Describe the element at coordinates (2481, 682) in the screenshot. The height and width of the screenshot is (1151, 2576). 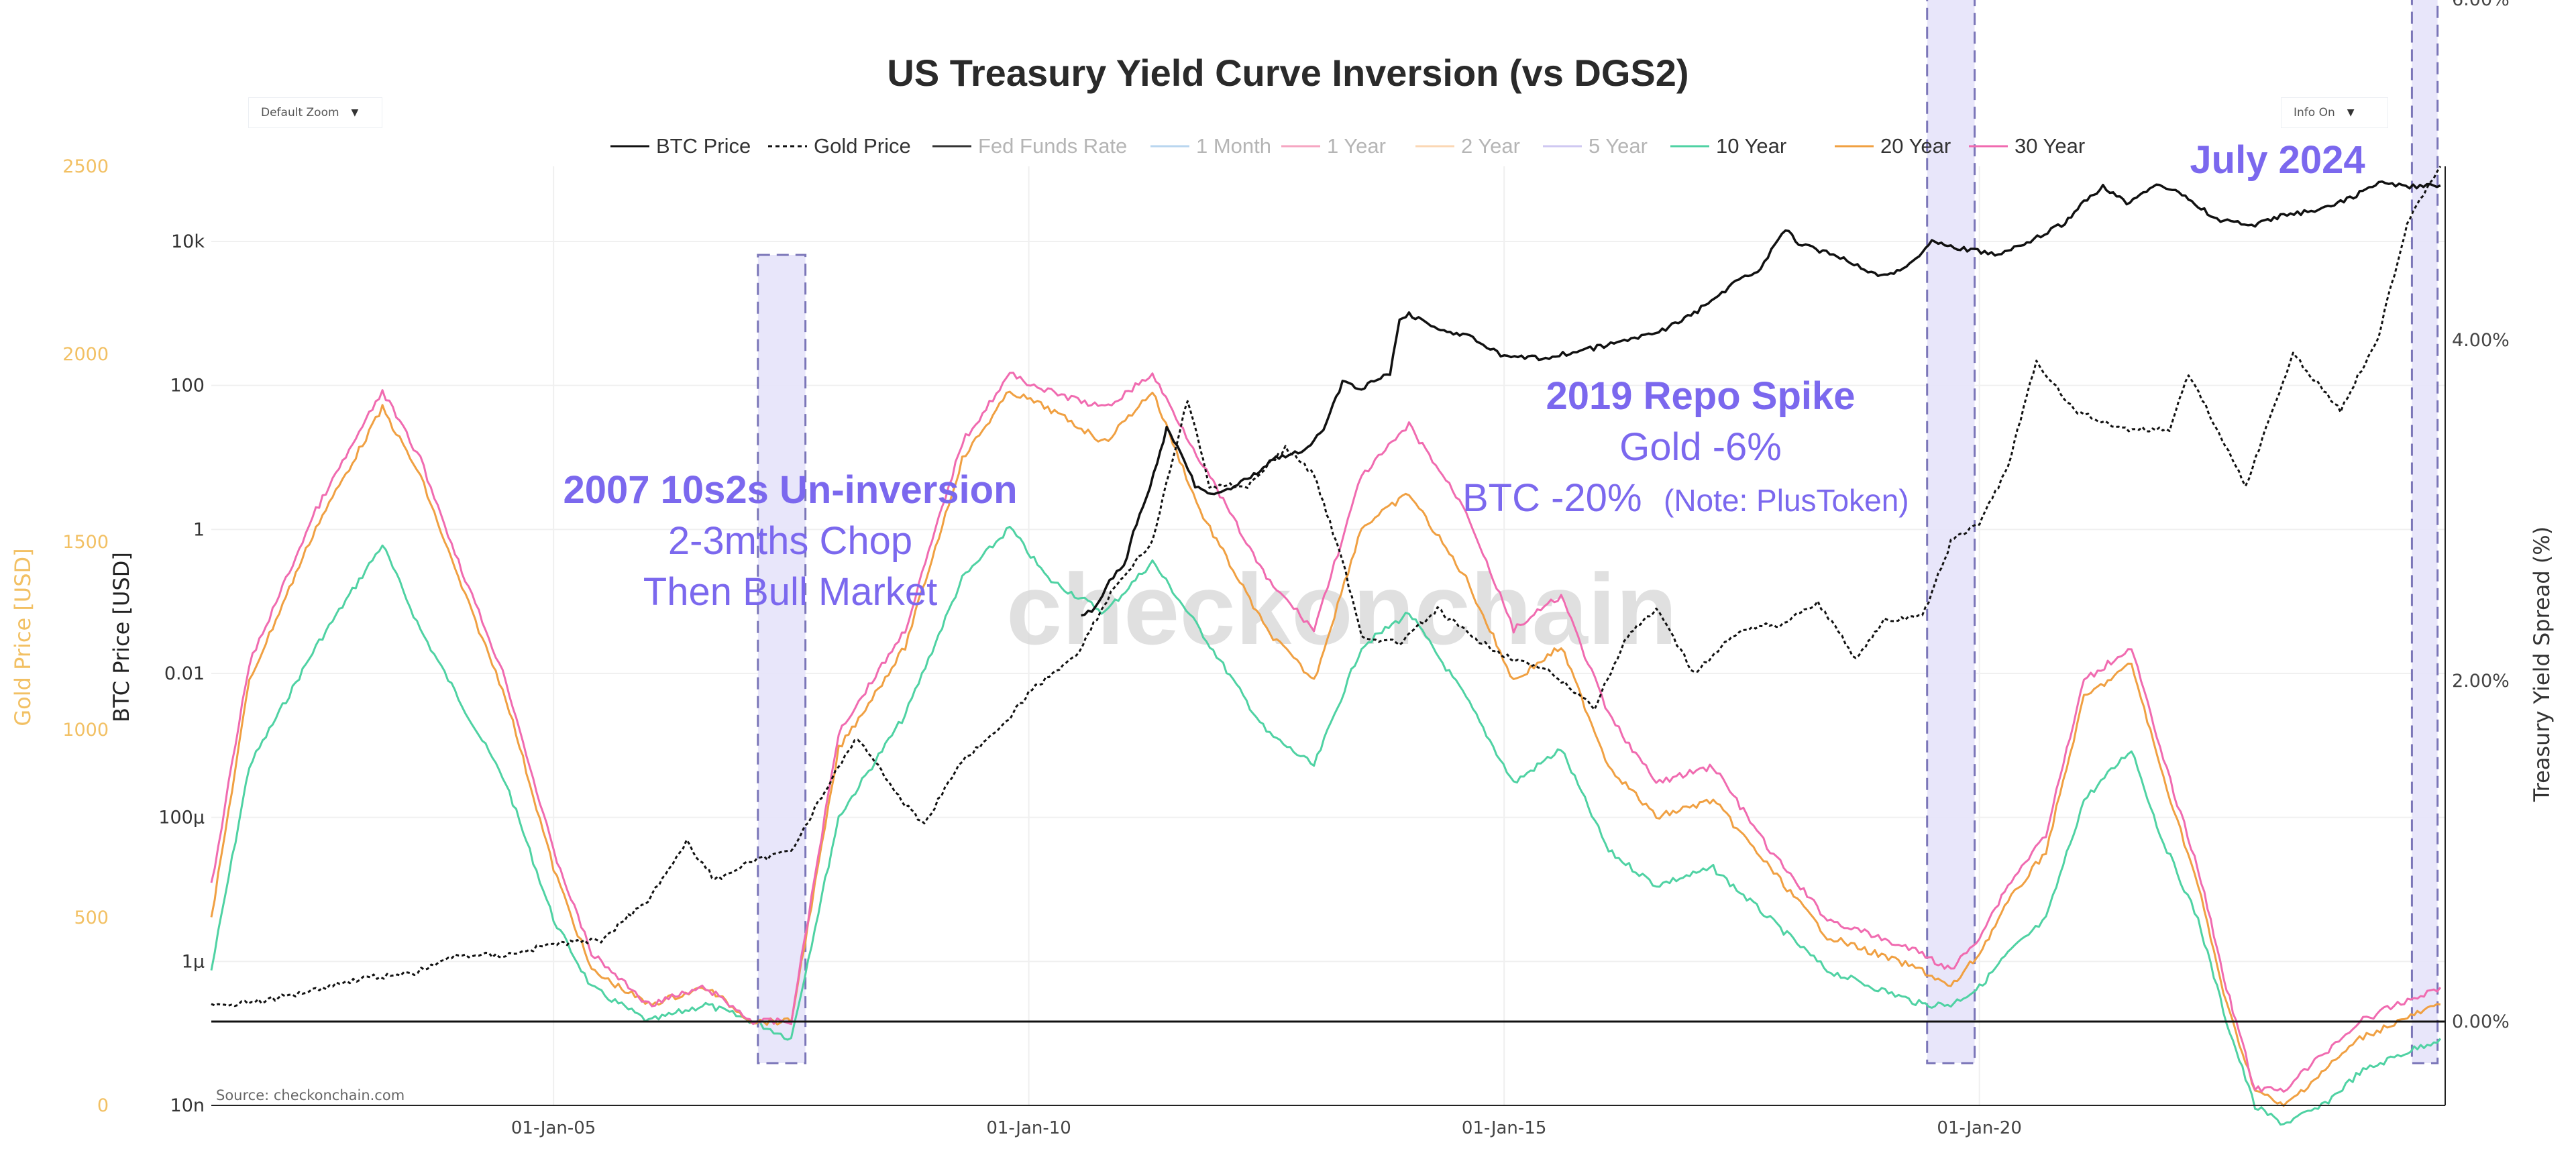
I see `spread-tick-label: 2.00%` at that location.